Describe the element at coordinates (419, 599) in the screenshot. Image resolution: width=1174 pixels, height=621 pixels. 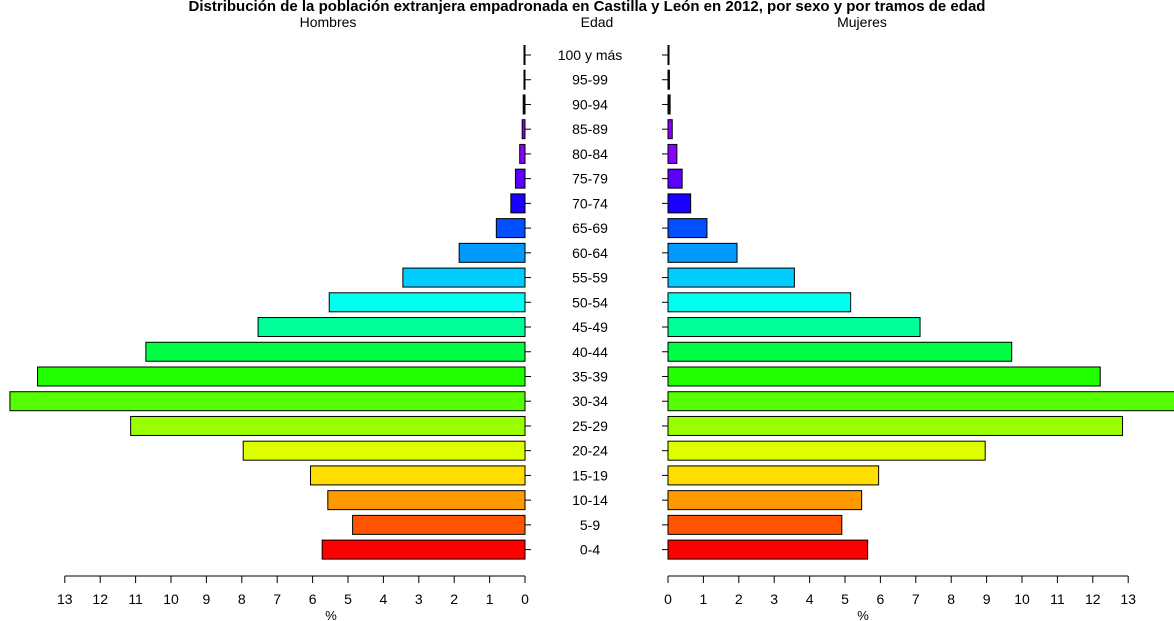
I see `men-axis-tick-label: 3` at that location.